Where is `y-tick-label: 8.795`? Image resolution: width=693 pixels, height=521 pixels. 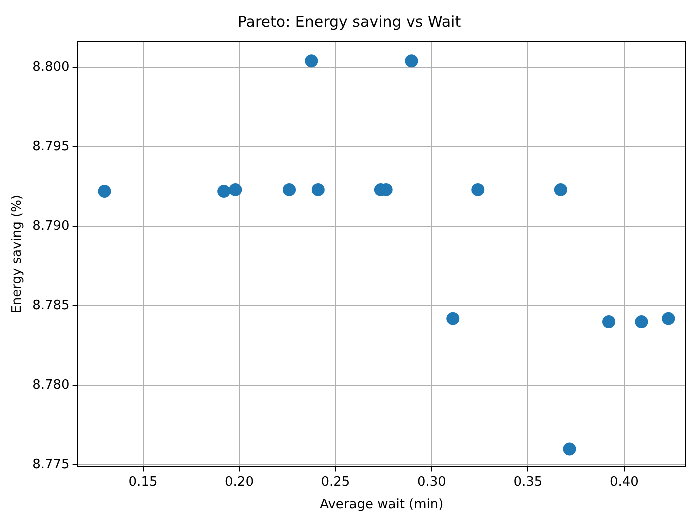 y-tick-label: 8.795 is located at coordinates (51, 146).